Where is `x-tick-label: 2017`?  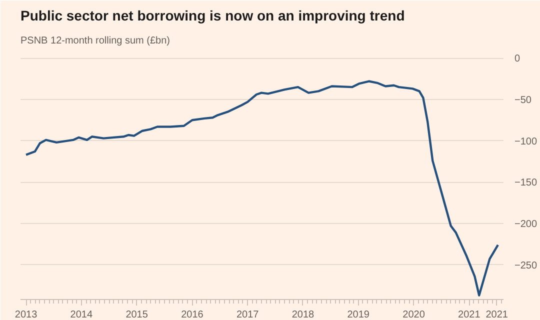 x-tick-label: 2017 is located at coordinates (248, 315).